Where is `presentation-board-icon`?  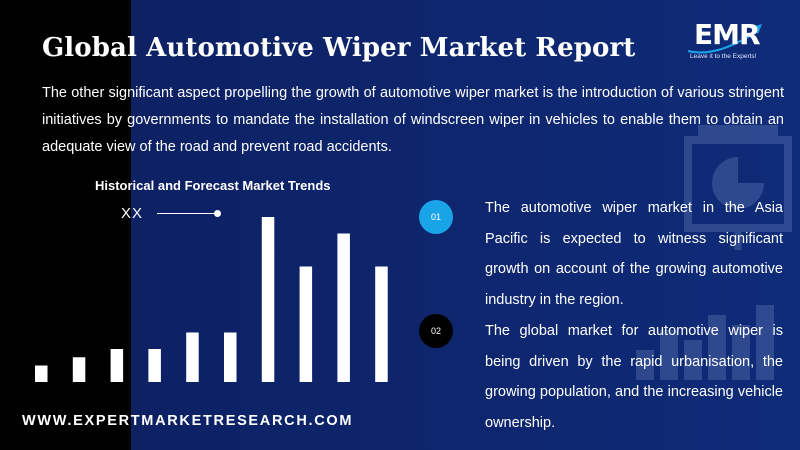 presentation-board-icon is located at coordinates (714, 252).